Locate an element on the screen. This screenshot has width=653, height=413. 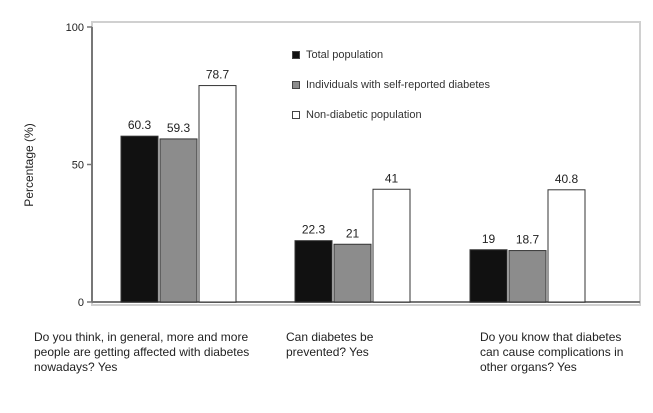
data-label-s2-c3: 18.7 is located at coordinates (528, 240).